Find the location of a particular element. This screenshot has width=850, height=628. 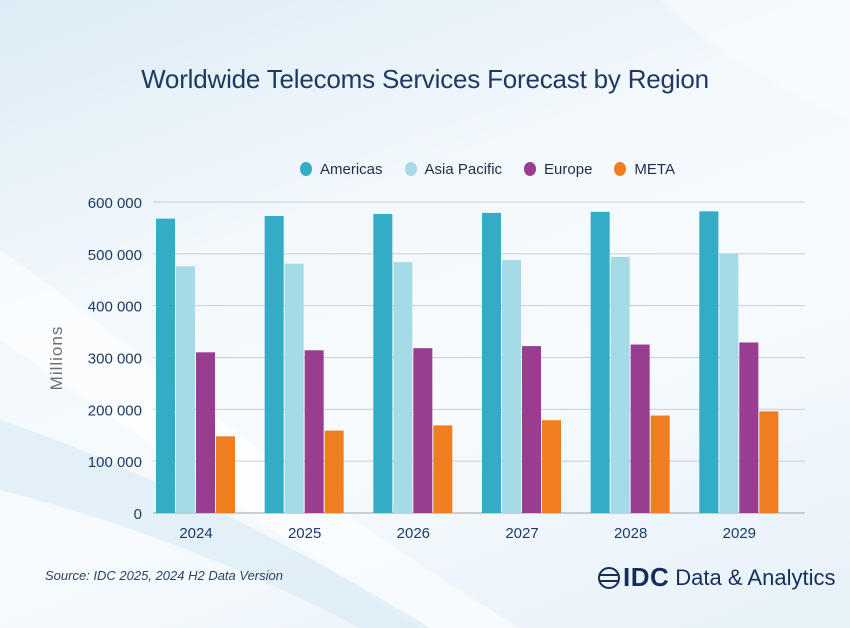

legend-item-europe: Europe is located at coordinates (558, 169).